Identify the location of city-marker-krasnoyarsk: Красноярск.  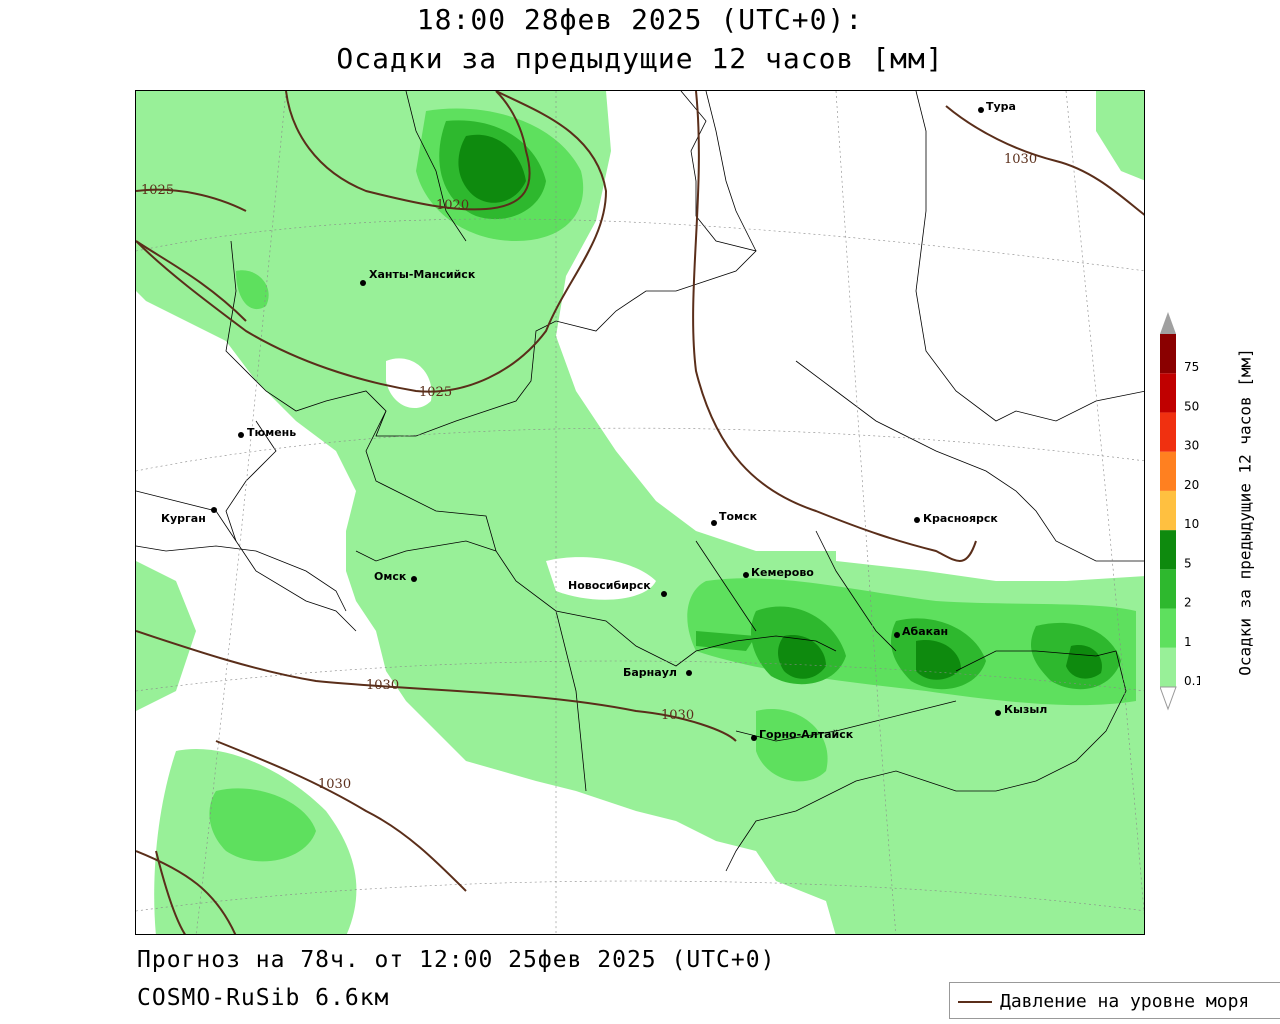
(956, 518).